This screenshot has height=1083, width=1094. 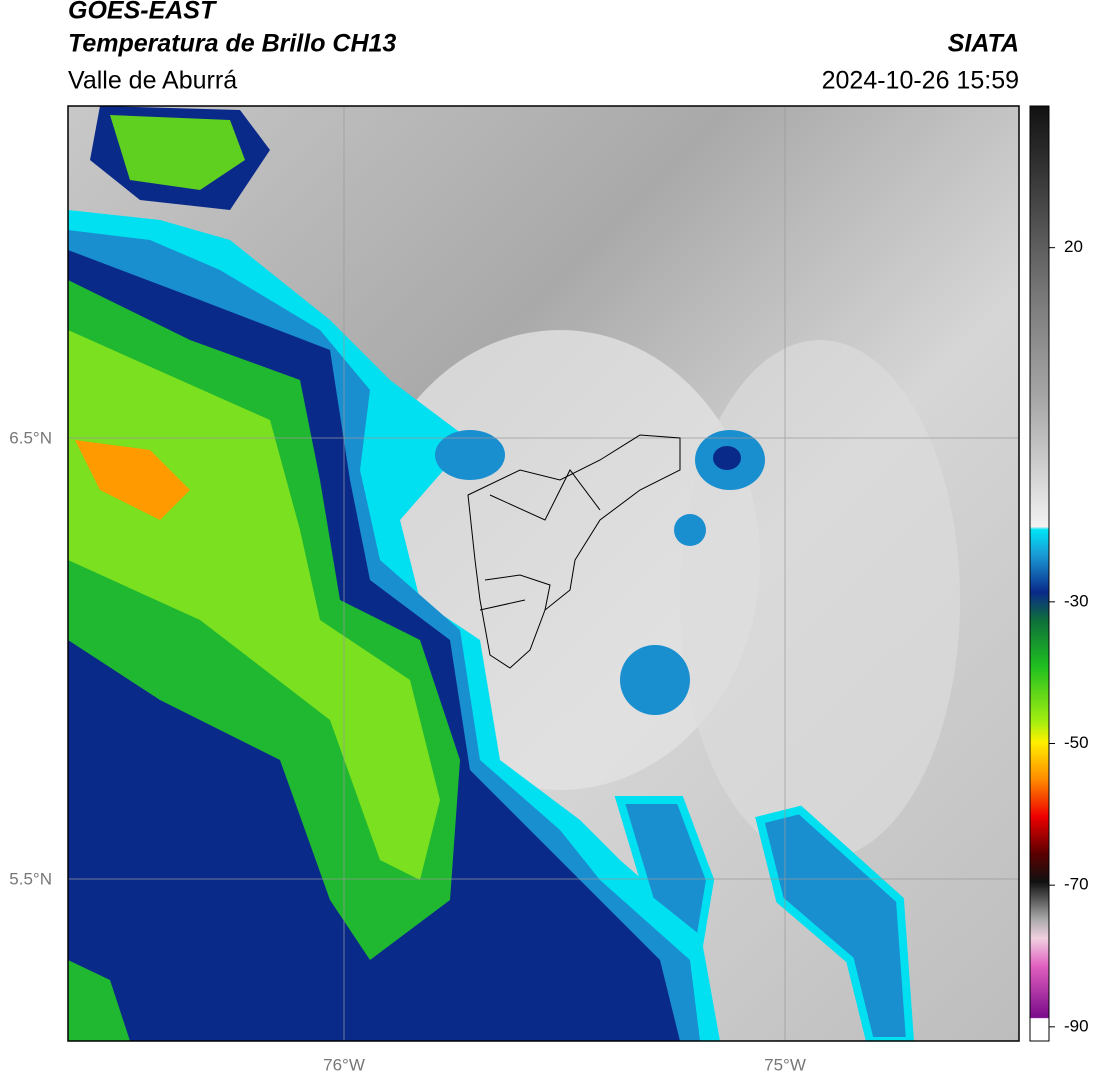 I want to click on lon-label: 76°W, so click(x=344, y=1064).